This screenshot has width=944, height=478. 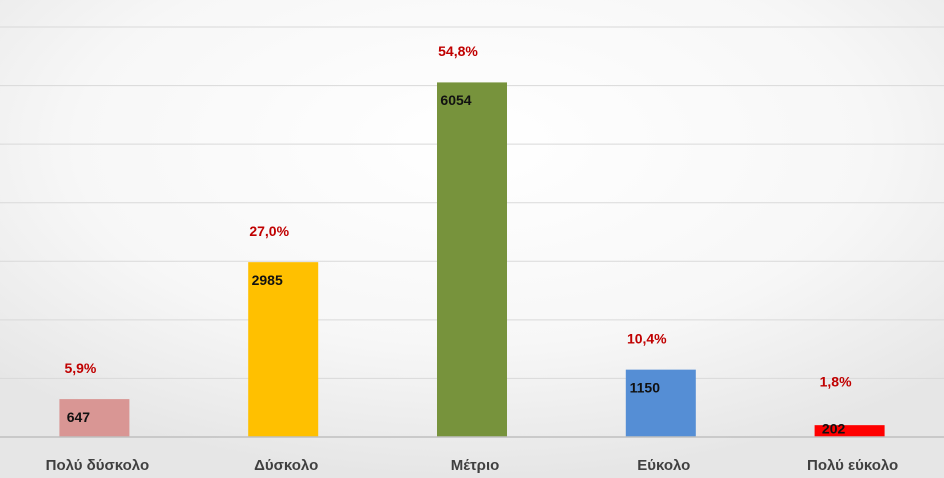 I want to click on x-tick-label: Μέτριο, so click(x=475, y=465).